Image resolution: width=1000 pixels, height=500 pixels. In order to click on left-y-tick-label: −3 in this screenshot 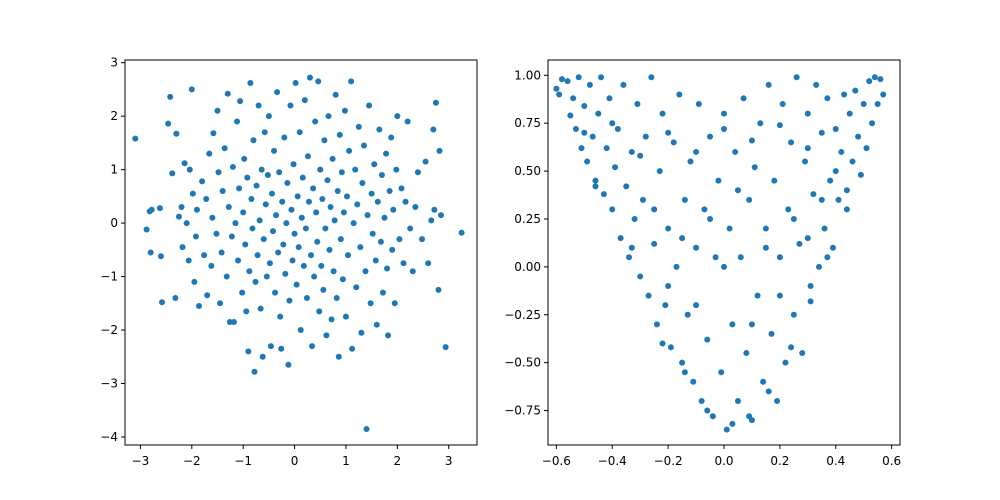, I will do `click(109, 384)`.